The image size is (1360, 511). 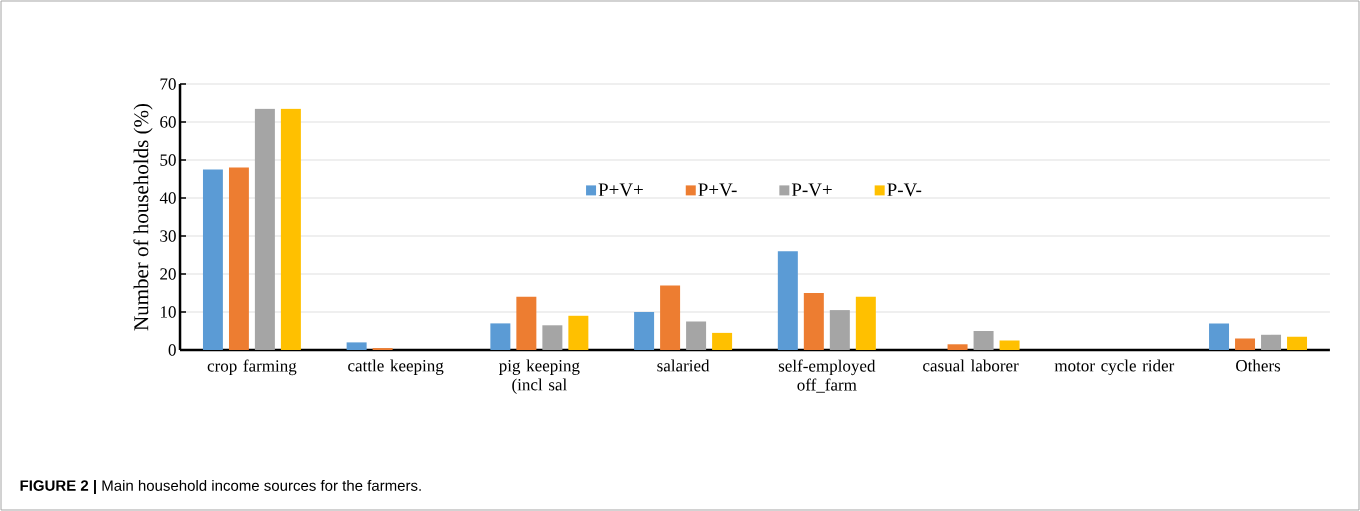 What do you see at coordinates (1258, 365) in the screenshot?
I see `x-tick-label: Others` at bounding box center [1258, 365].